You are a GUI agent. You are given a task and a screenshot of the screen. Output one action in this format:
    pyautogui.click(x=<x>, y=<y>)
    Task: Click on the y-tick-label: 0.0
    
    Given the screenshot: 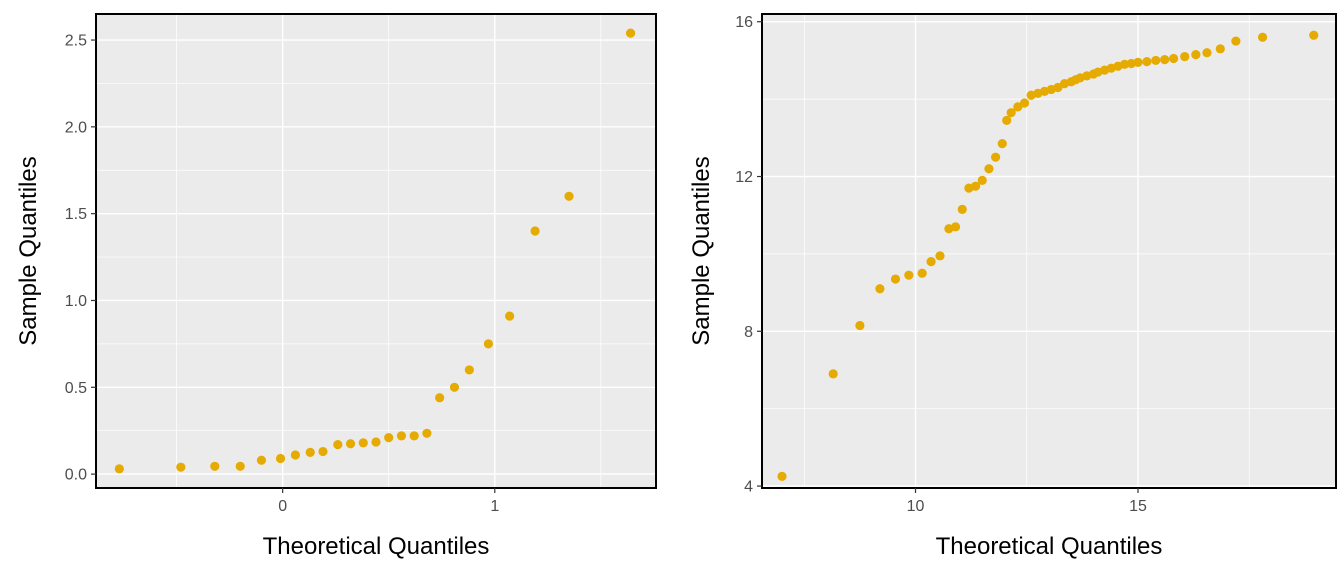 What is the action you would take?
    pyautogui.click(x=76, y=475)
    